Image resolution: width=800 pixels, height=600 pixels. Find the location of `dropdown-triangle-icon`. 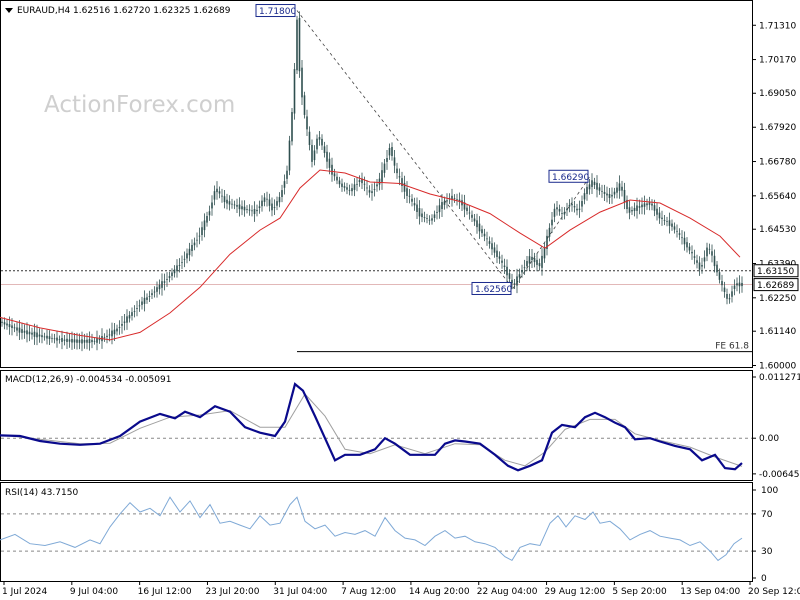

dropdown-triangle-icon is located at coordinates (9, 10).